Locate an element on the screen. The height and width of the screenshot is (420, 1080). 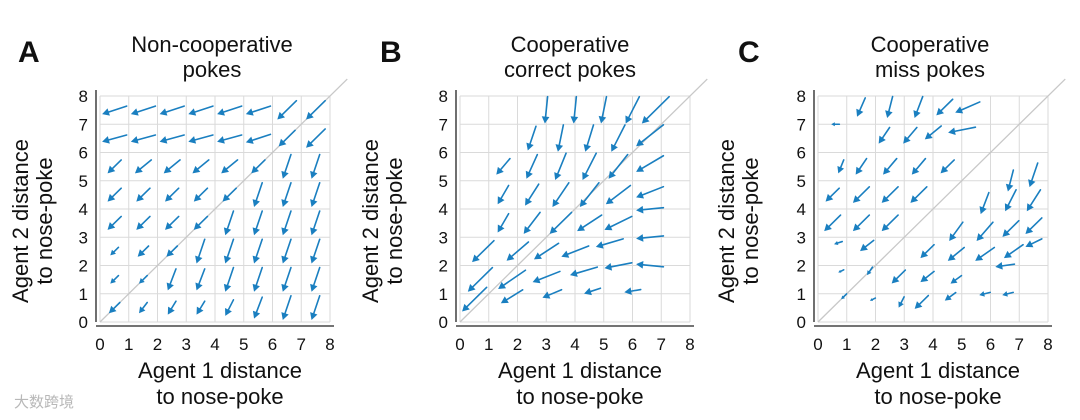
y-tick-label: 2 is located at coordinates (443, 266).